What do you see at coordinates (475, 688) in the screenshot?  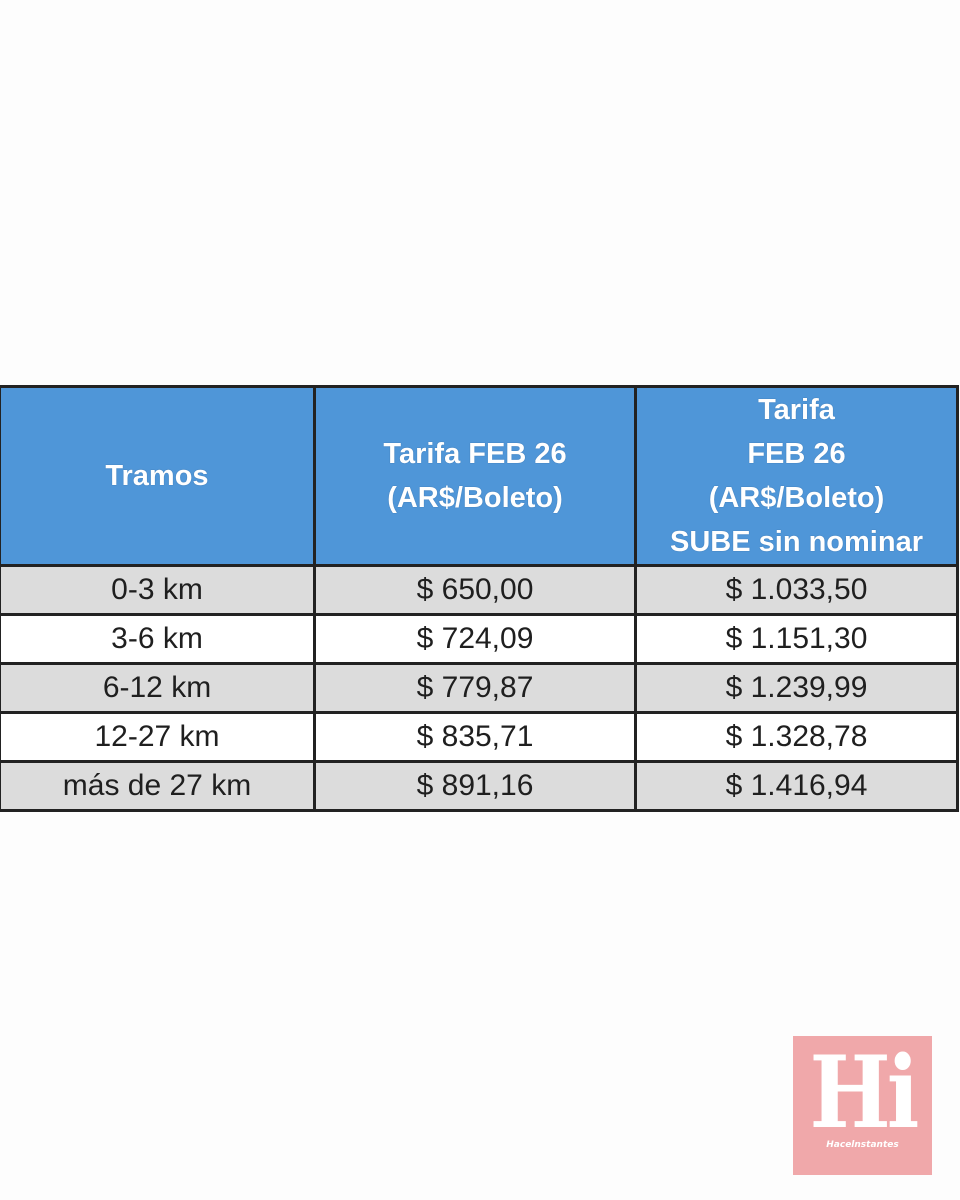 I see `cell-tarifa: $ 779,87` at bounding box center [475, 688].